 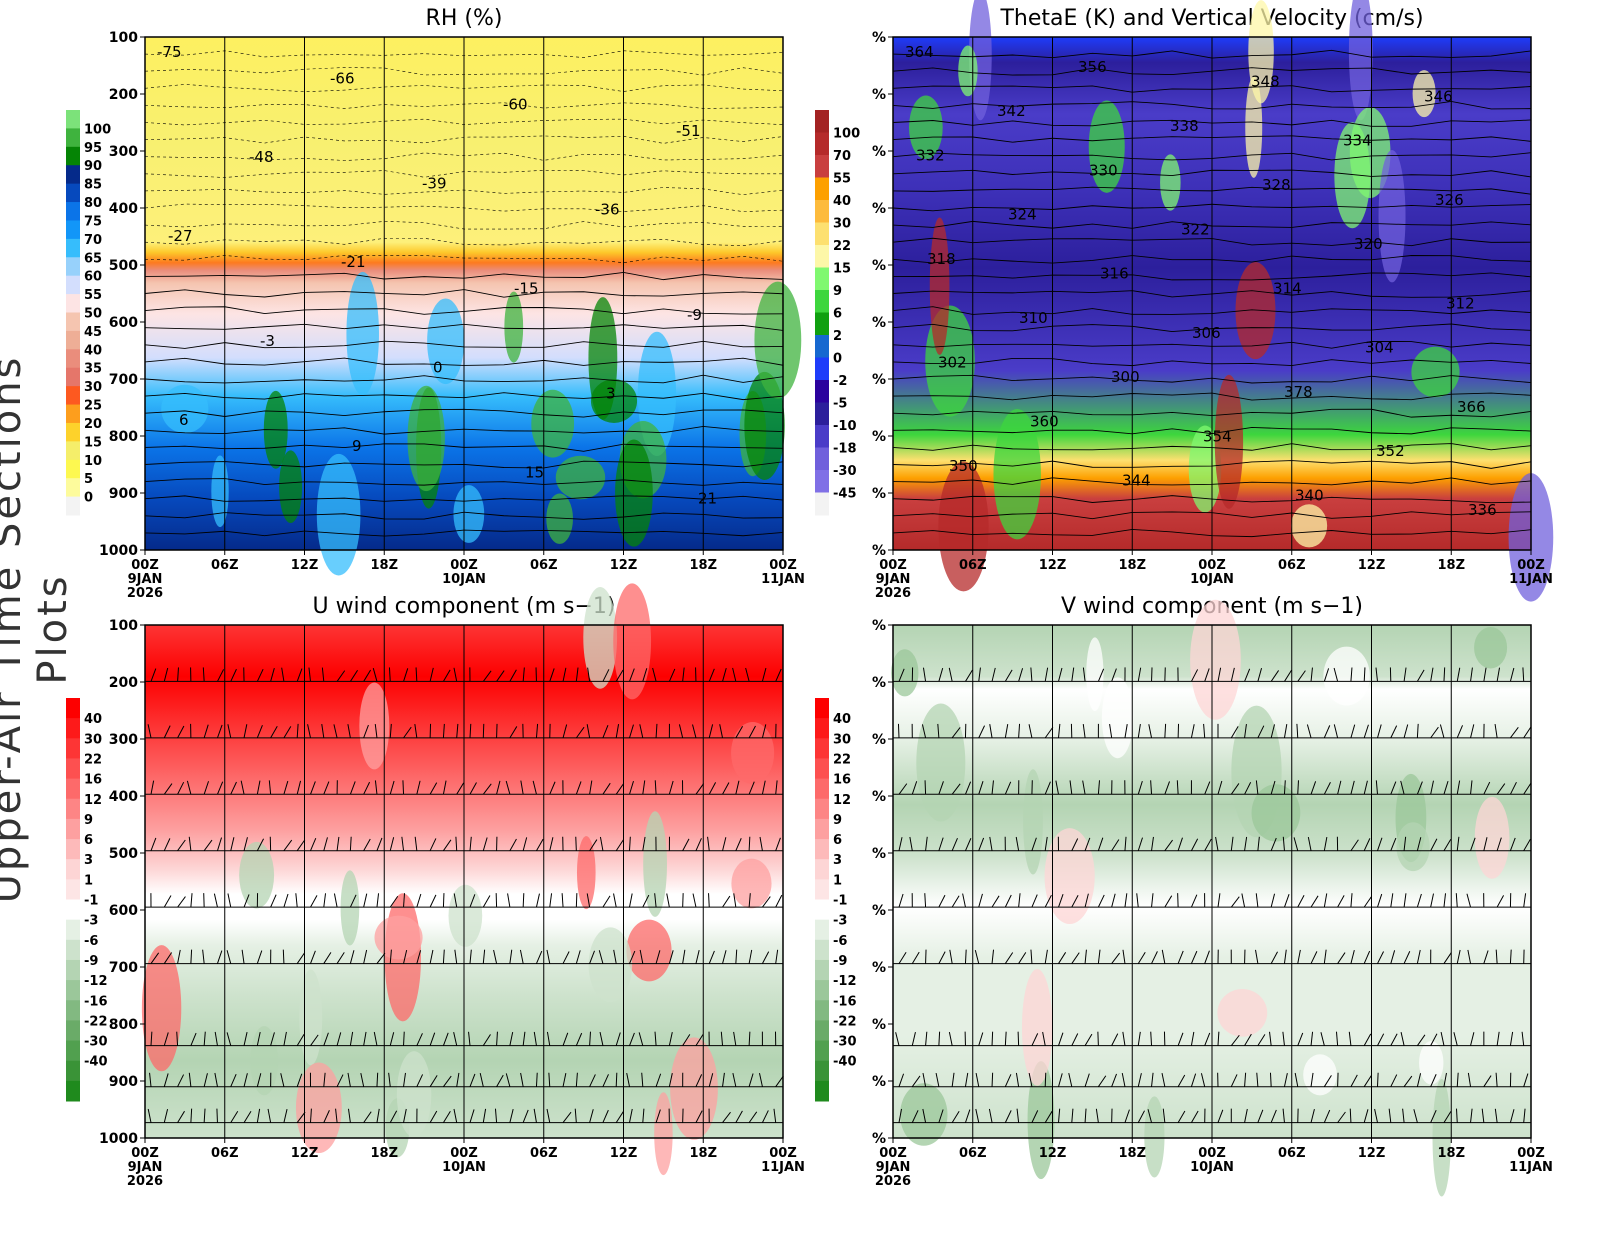 What do you see at coordinates (837, 336) in the screenshot?
I see `colorbar-label: 2` at bounding box center [837, 336].